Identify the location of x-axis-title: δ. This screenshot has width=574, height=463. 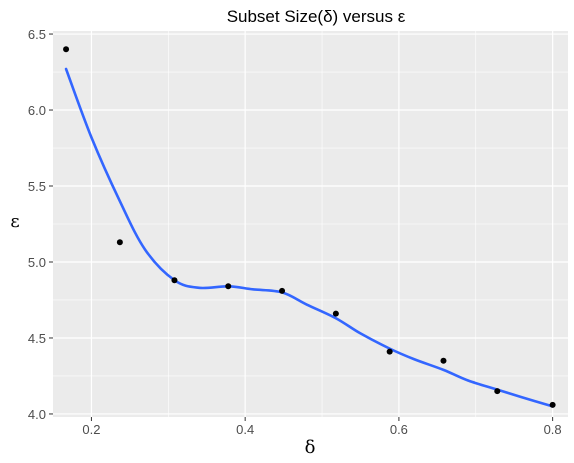
(310, 447).